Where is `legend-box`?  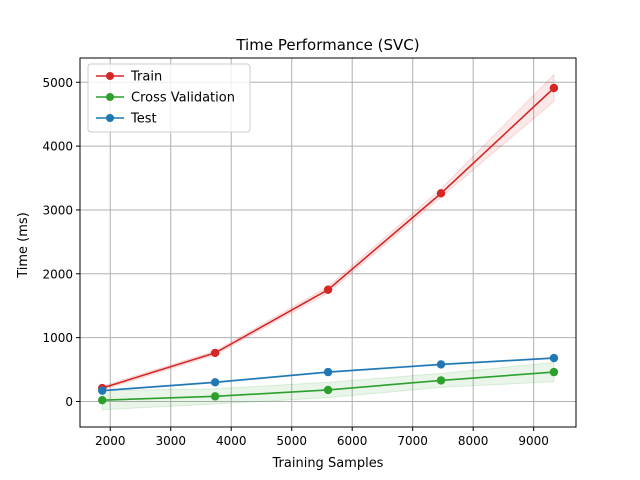 legend-box is located at coordinates (169, 98).